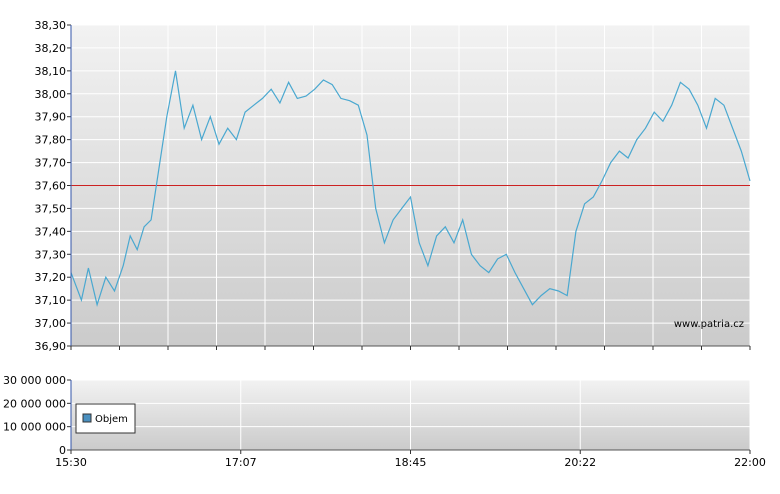  Describe the element at coordinates (580, 462) in the screenshot. I see `x-tick-label: 20:22` at that location.